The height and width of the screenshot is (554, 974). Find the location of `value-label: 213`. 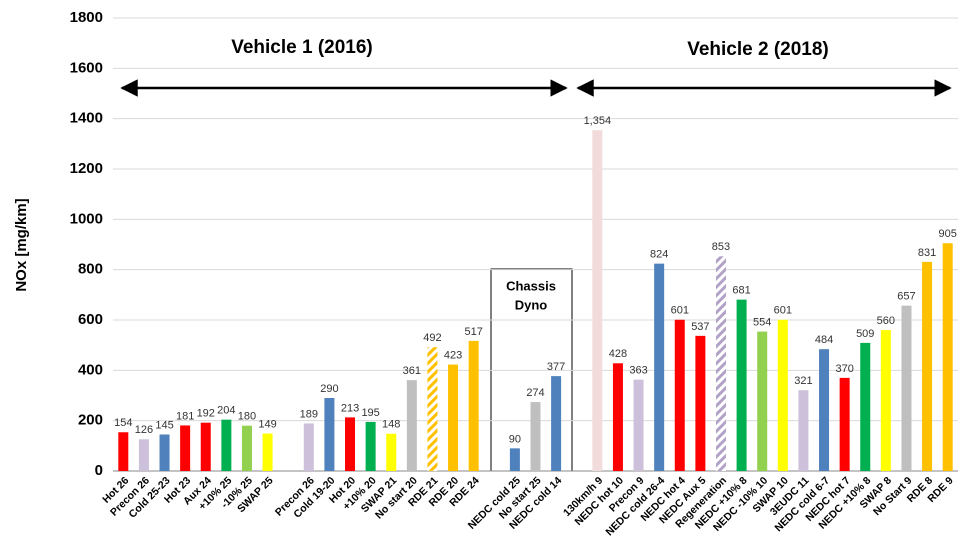

value-label: 213 is located at coordinates (350, 408).